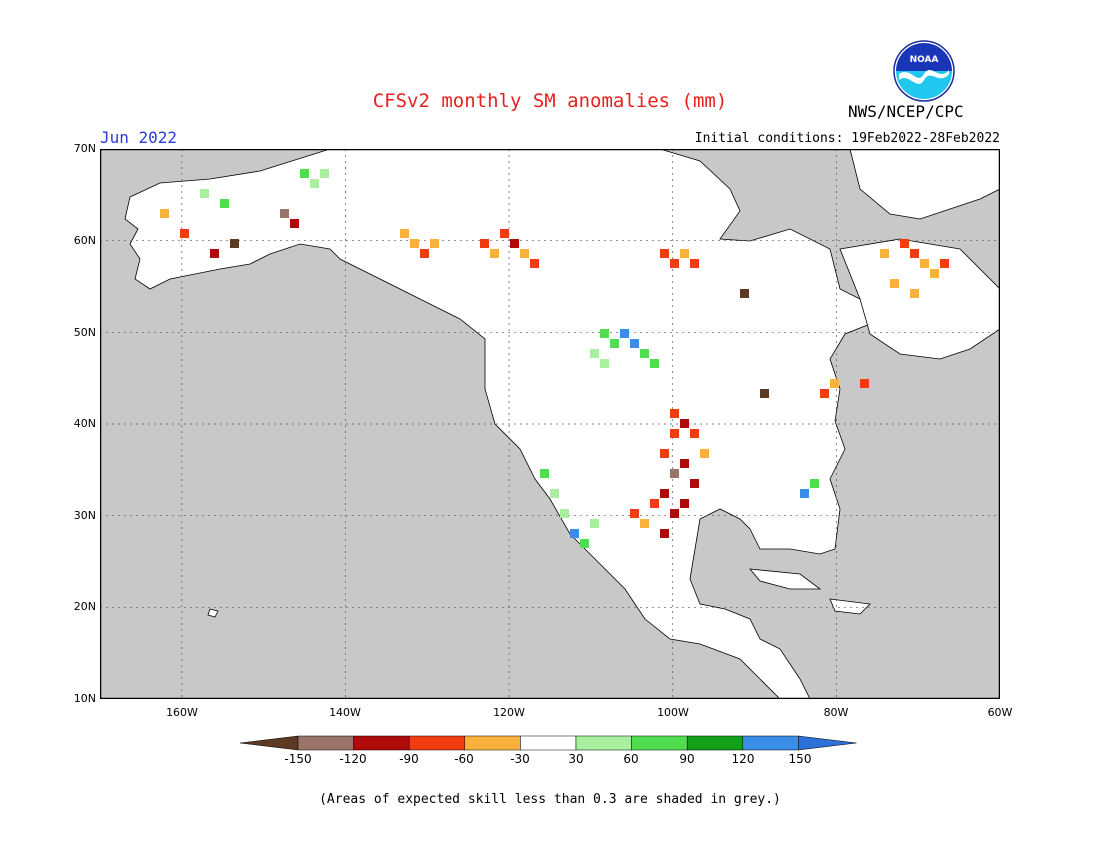 This screenshot has width=1100, height=850. I want to click on lon-label-120w: 120W, so click(509, 712).